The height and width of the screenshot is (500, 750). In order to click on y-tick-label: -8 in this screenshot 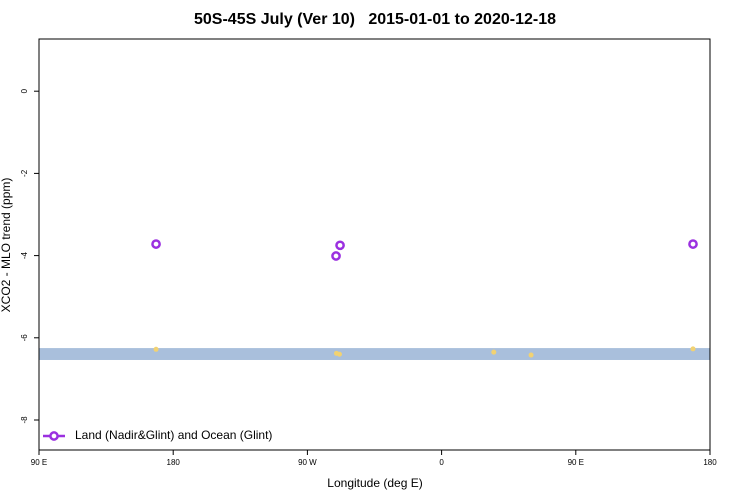, I will do `click(24, 420)`.